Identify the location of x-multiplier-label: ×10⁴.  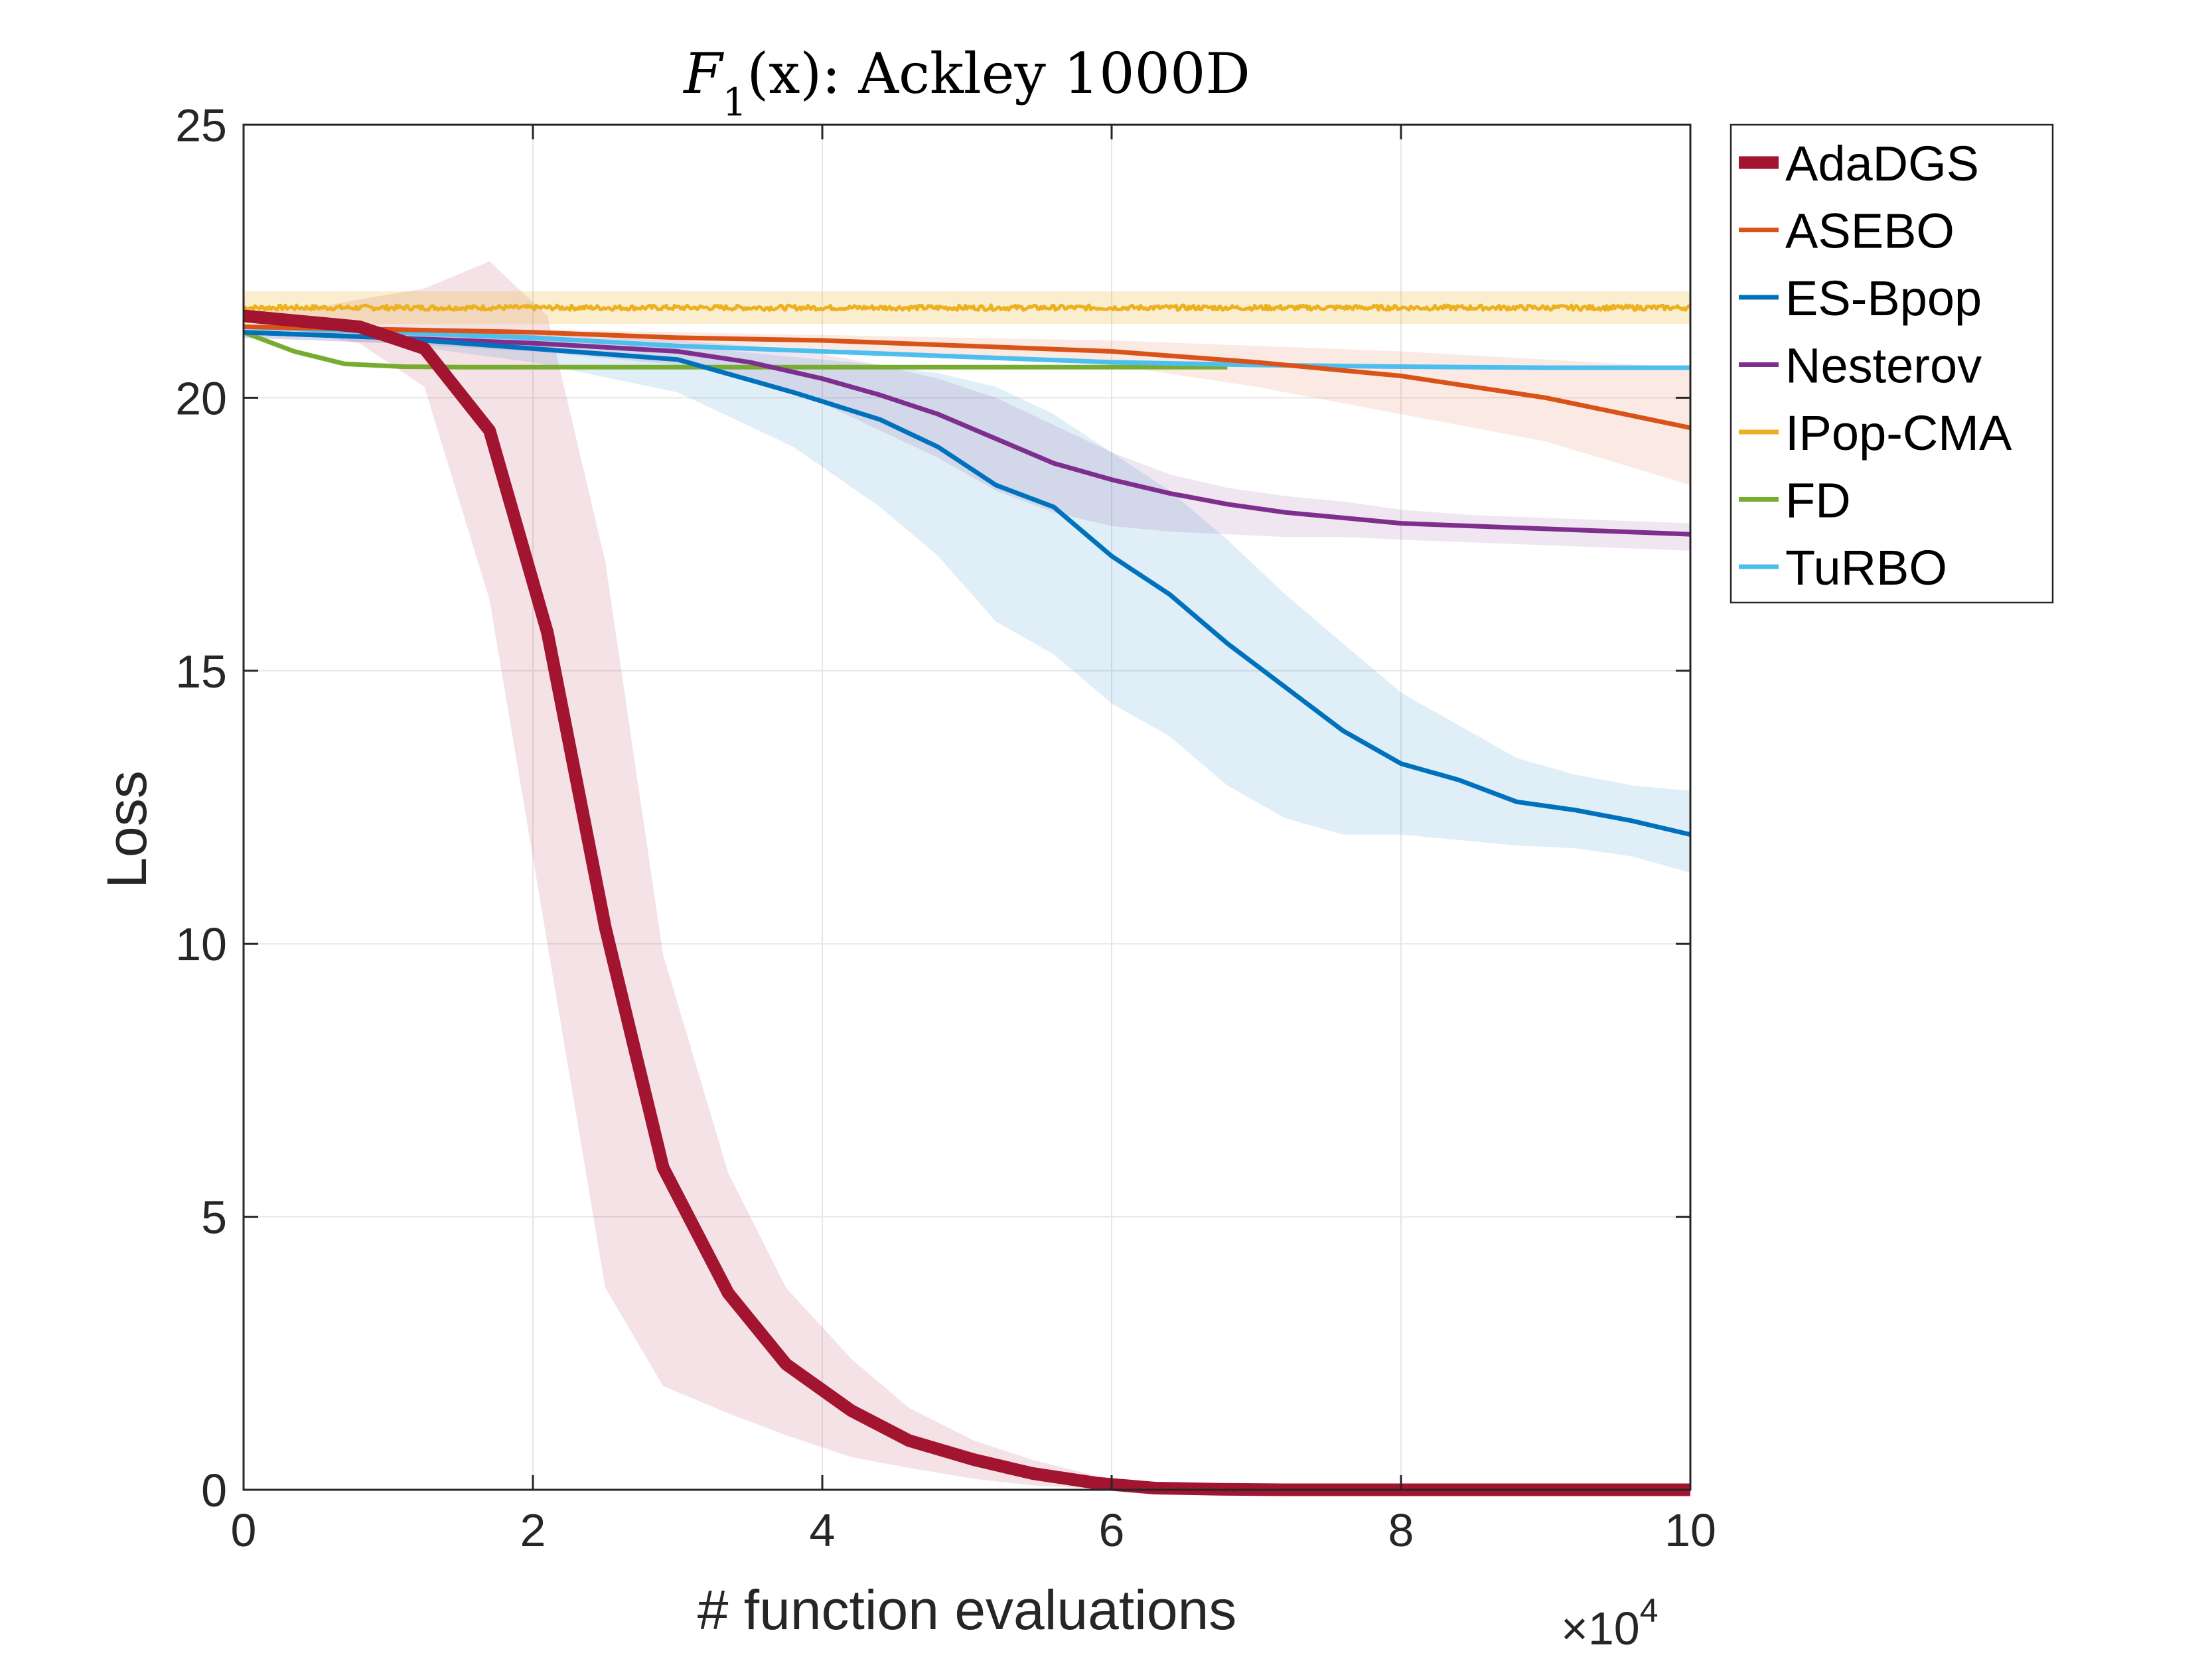
(1610, 1623).